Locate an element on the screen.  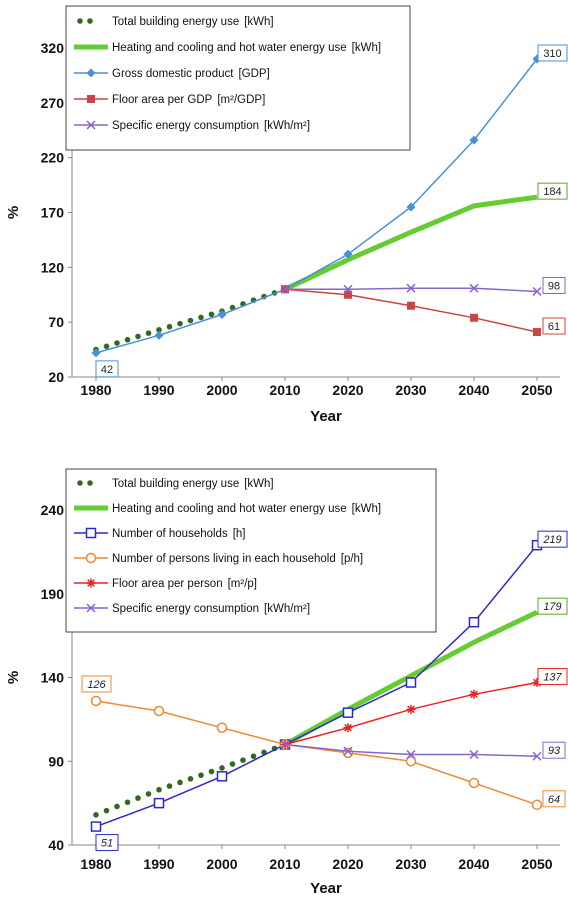
x-tick-label: 2050 is located at coordinates (536, 390).